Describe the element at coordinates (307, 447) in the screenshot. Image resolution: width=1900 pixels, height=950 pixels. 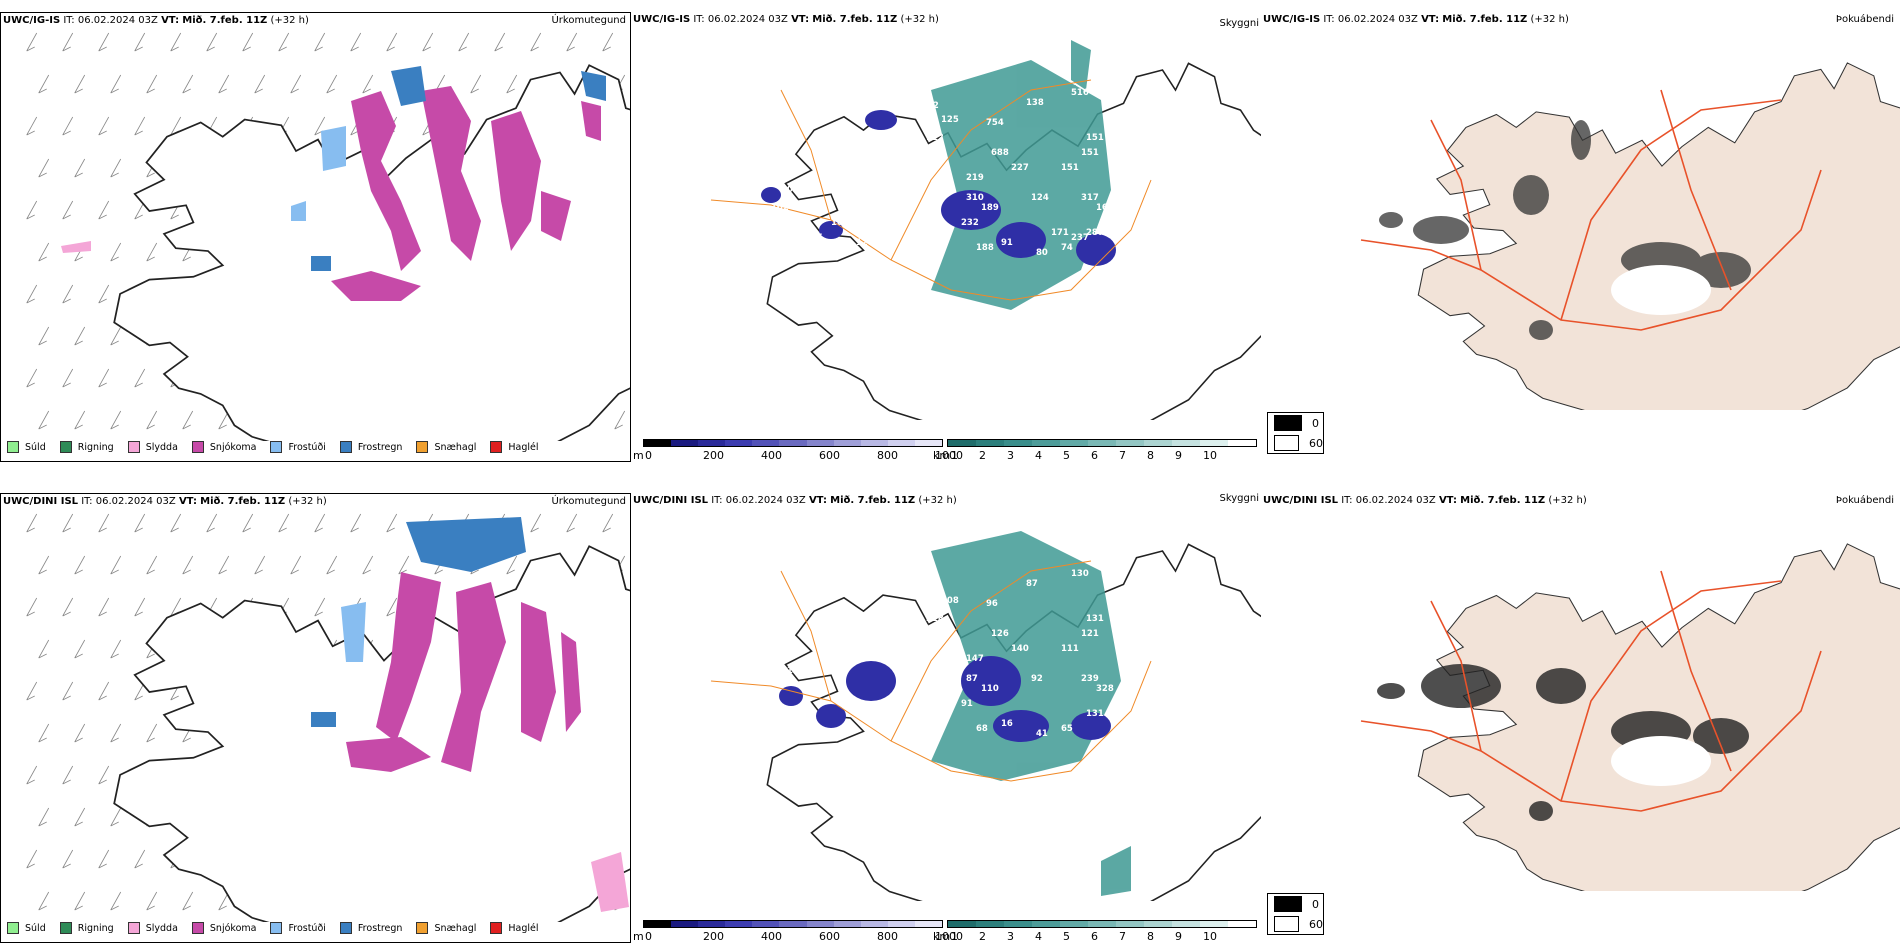
I see `legend-label: Frostúði` at that location.